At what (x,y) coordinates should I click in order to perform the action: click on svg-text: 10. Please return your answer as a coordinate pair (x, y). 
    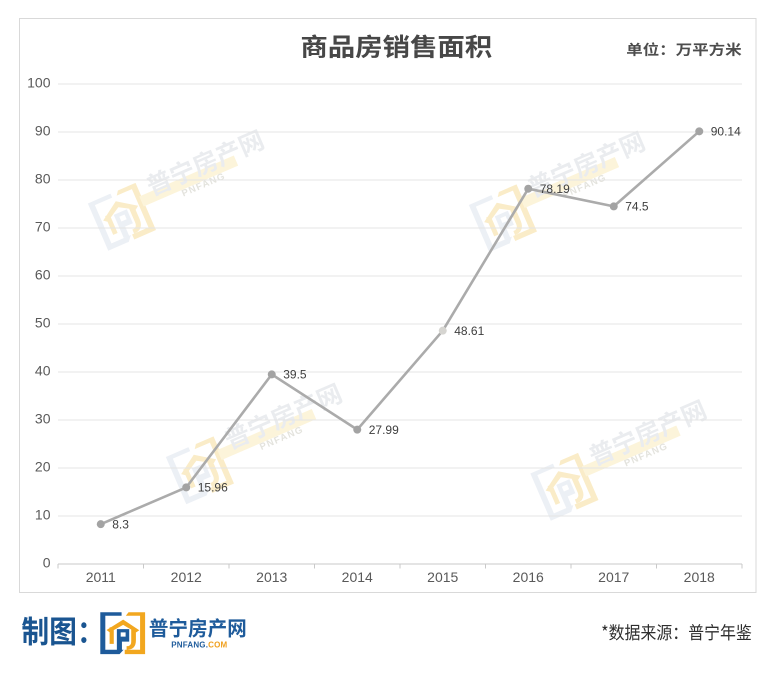
    Looking at the image, I should click on (43, 515).